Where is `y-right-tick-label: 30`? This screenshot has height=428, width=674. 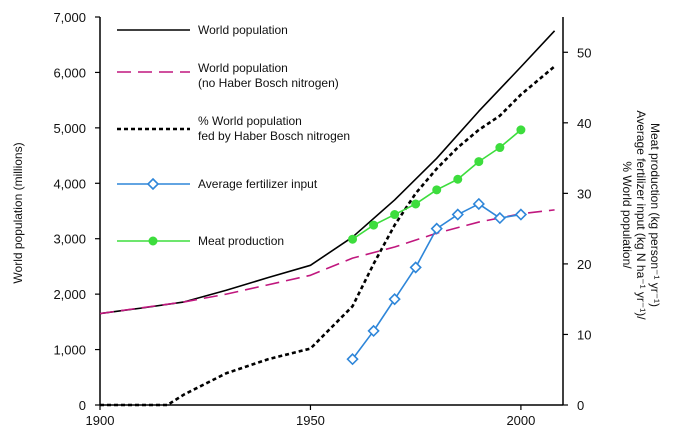
y-right-tick-label: 30 is located at coordinates (584, 193).